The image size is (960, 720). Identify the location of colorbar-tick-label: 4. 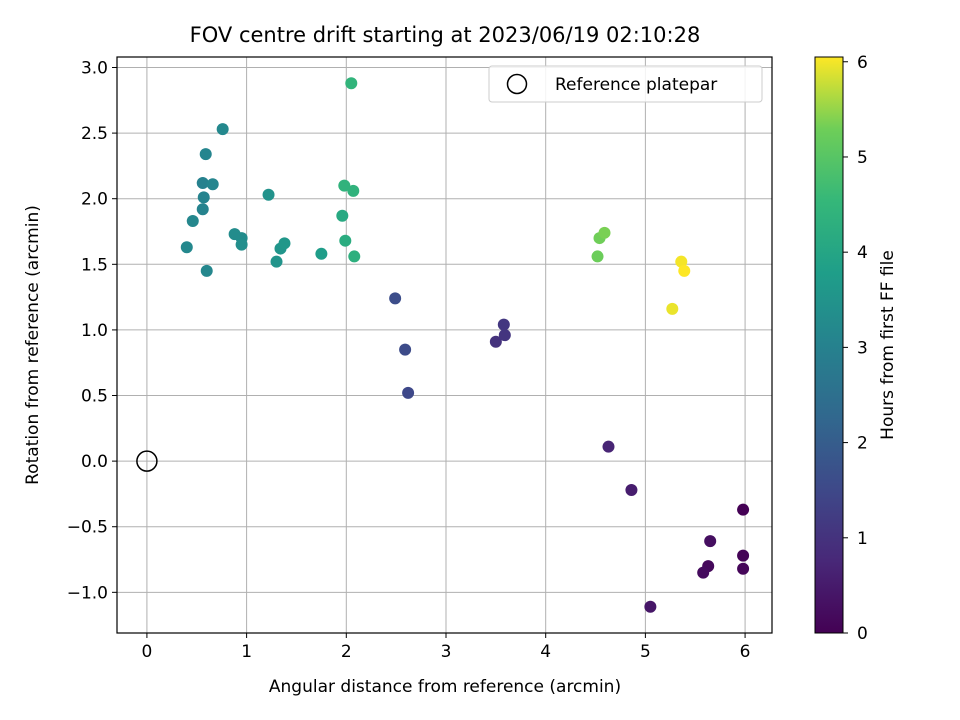
(862, 253).